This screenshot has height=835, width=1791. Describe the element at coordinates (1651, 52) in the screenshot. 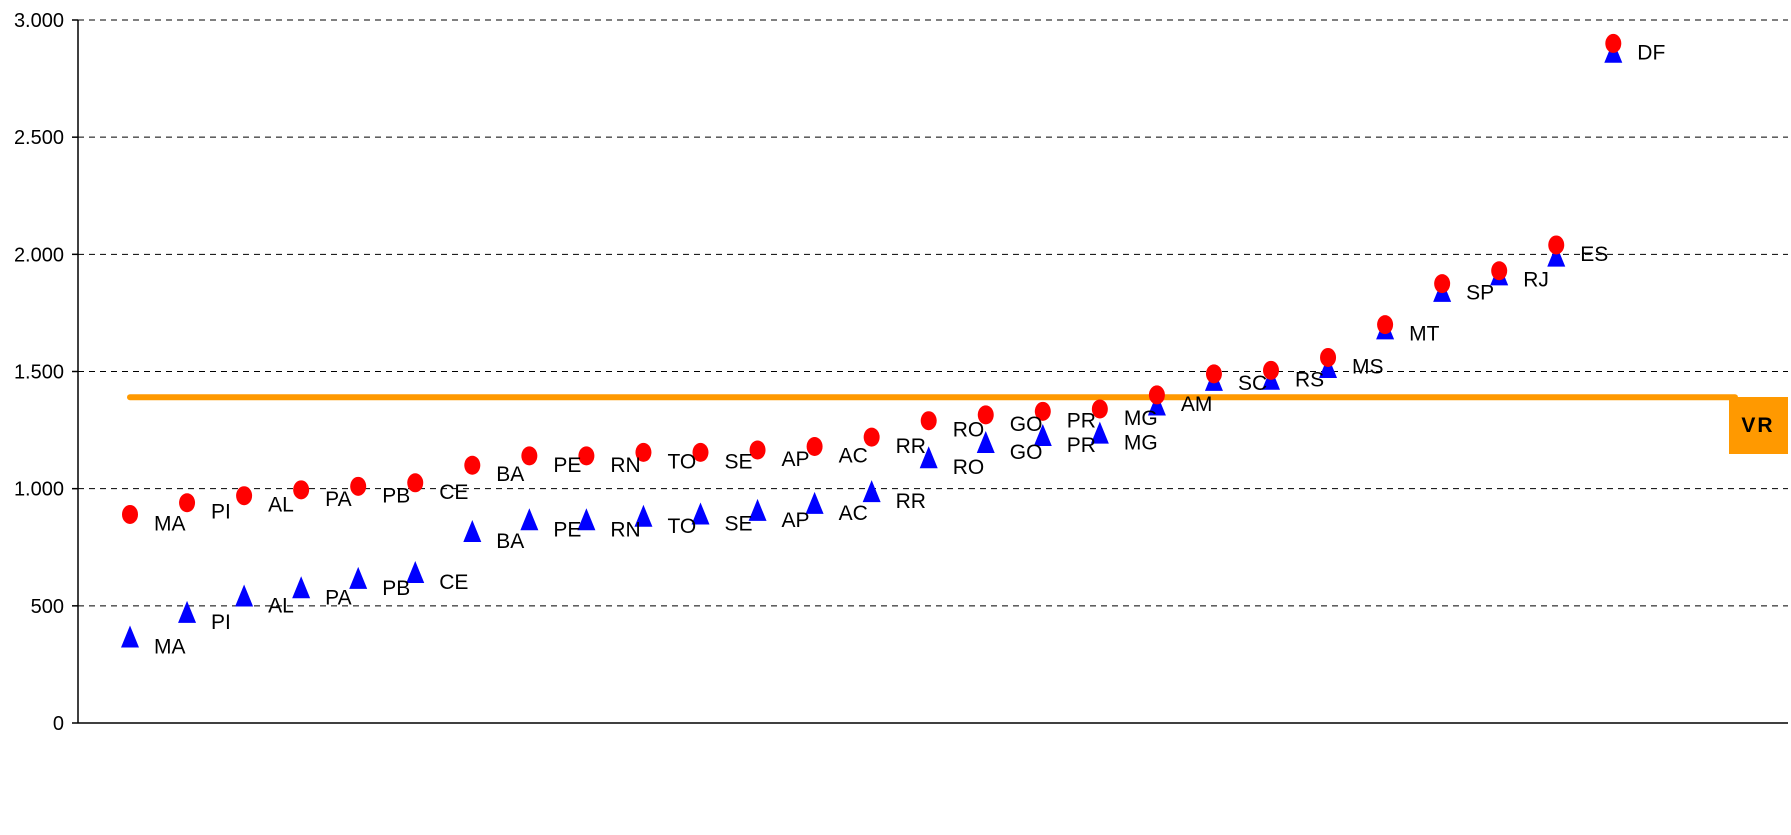

I see `point-label: DF` at that location.